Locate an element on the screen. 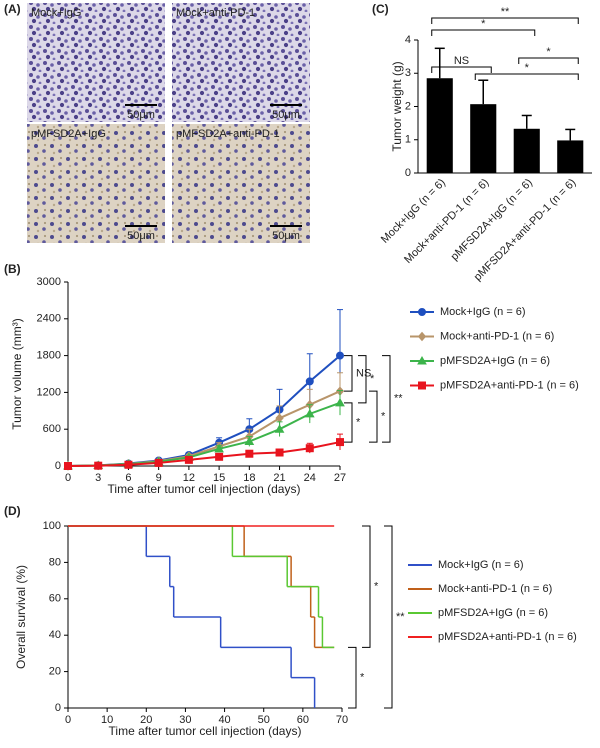 The image size is (600, 748). panel-label: (C) is located at coordinates (380, 9).